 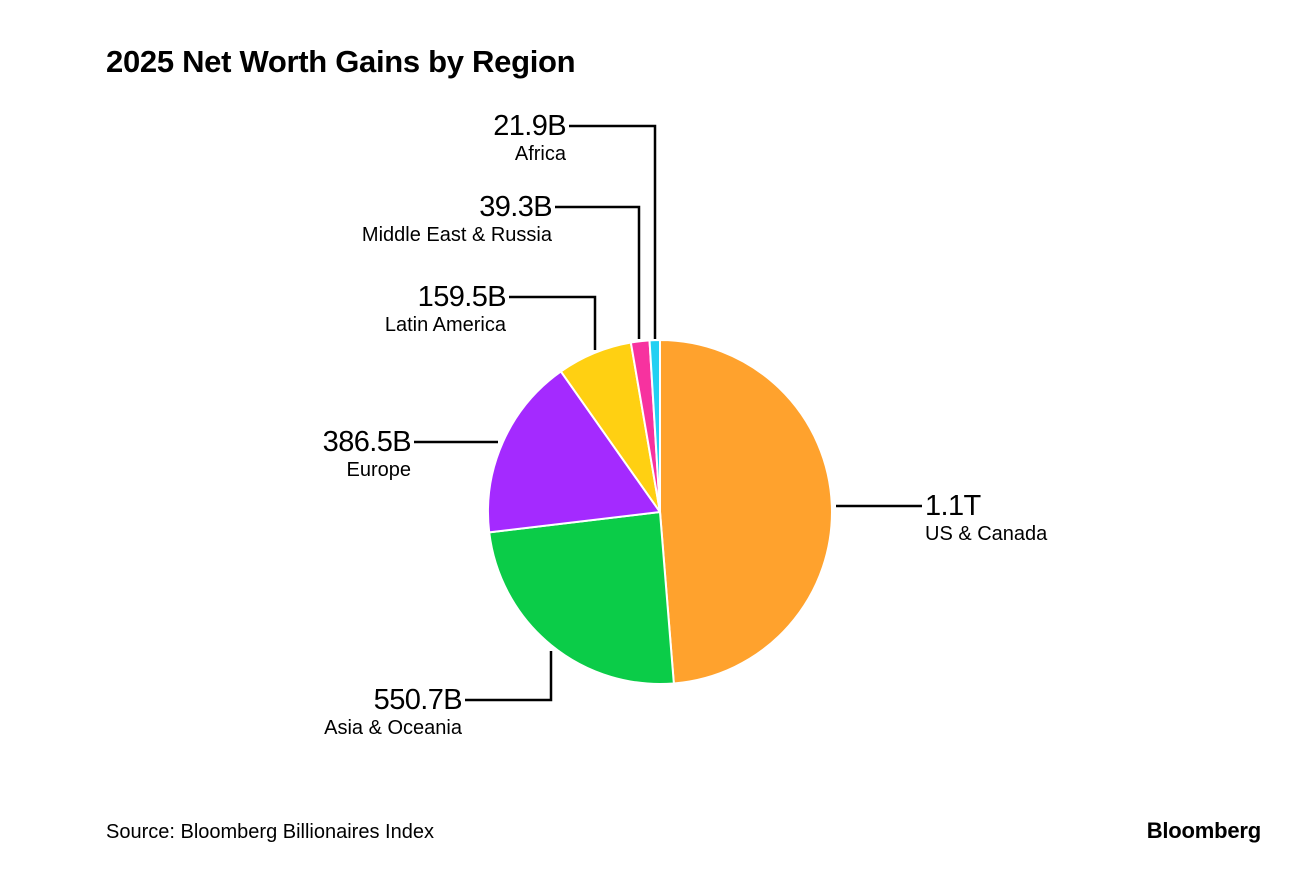 I want to click on leader-line-middle-east-and-russia, so click(x=598, y=272).